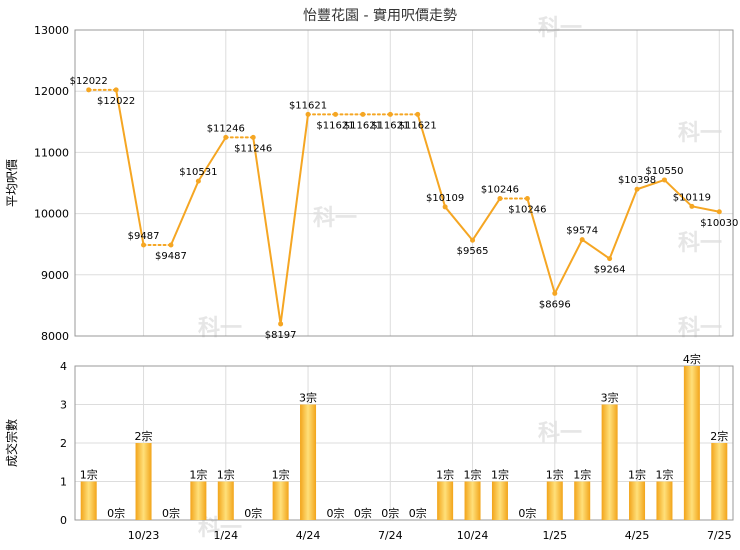 The width and height of the screenshot is (740, 550). What do you see at coordinates (225, 535) in the screenshot?
I see `x-tick-label: 1/24` at bounding box center [225, 535].